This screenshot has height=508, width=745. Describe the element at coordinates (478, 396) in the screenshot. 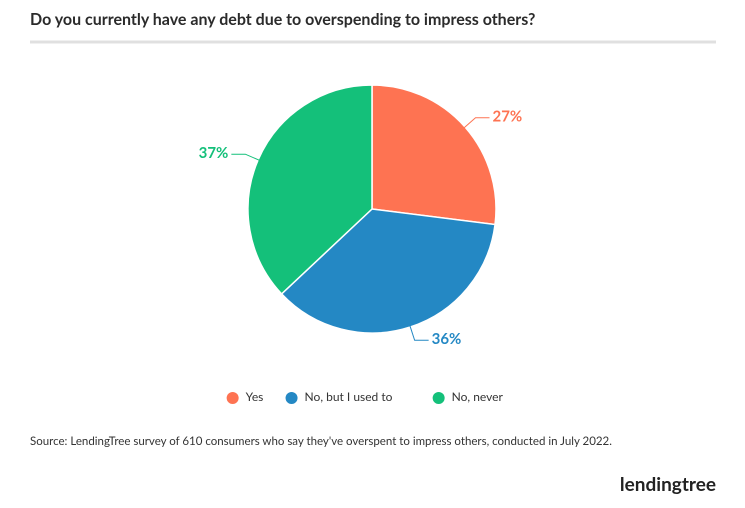

I see `legend-label: No, never` at that location.